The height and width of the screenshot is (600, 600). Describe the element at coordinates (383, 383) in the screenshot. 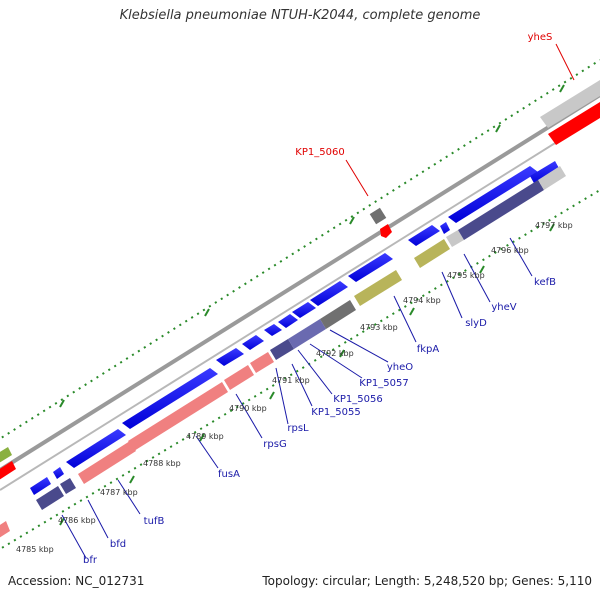

I see `gene-label-kp1-5057: KP1_5057` at that location.